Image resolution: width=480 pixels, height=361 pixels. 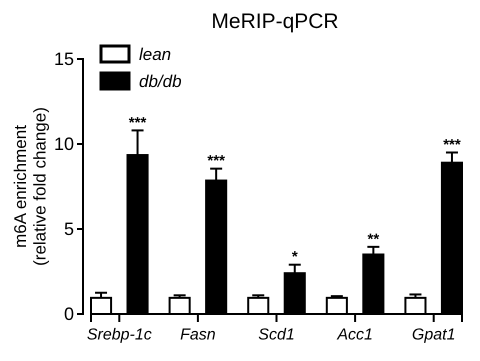 What do you see at coordinates (295, 257) in the screenshot?
I see `annotation: *` at bounding box center [295, 257].